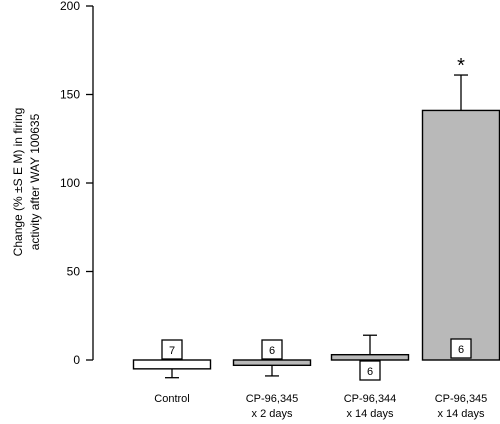 Image resolution: width=500 pixels, height=424 pixels. What do you see at coordinates (35, 181) in the screenshot?
I see `y-axis-label-line-2: activity after WAY 100635` at bounding box center [35, 181].